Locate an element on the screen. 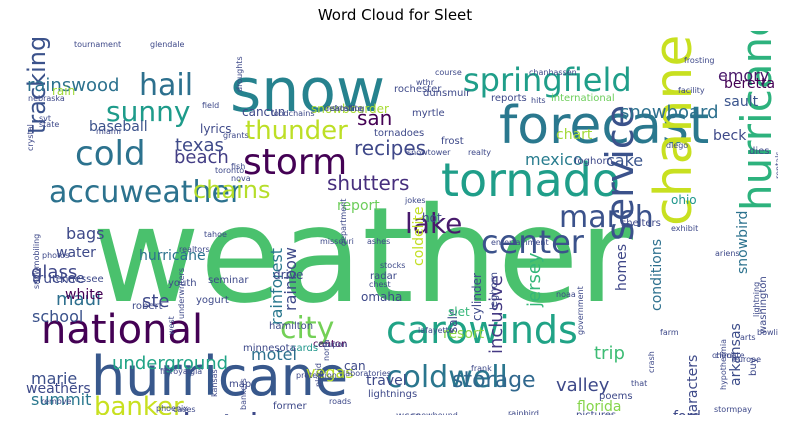 The width and height of the screenshot is (790, 427). word-travel: travel is located at coordinates (386, 381).